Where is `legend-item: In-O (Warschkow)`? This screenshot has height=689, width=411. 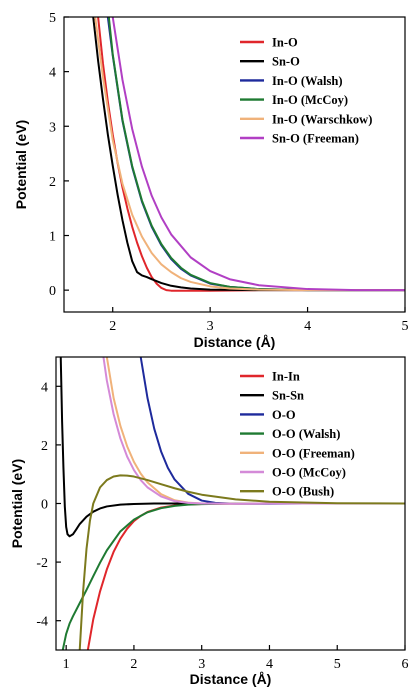 legend-item: In-O (Warschkow) is located at coordinates (306, 119).